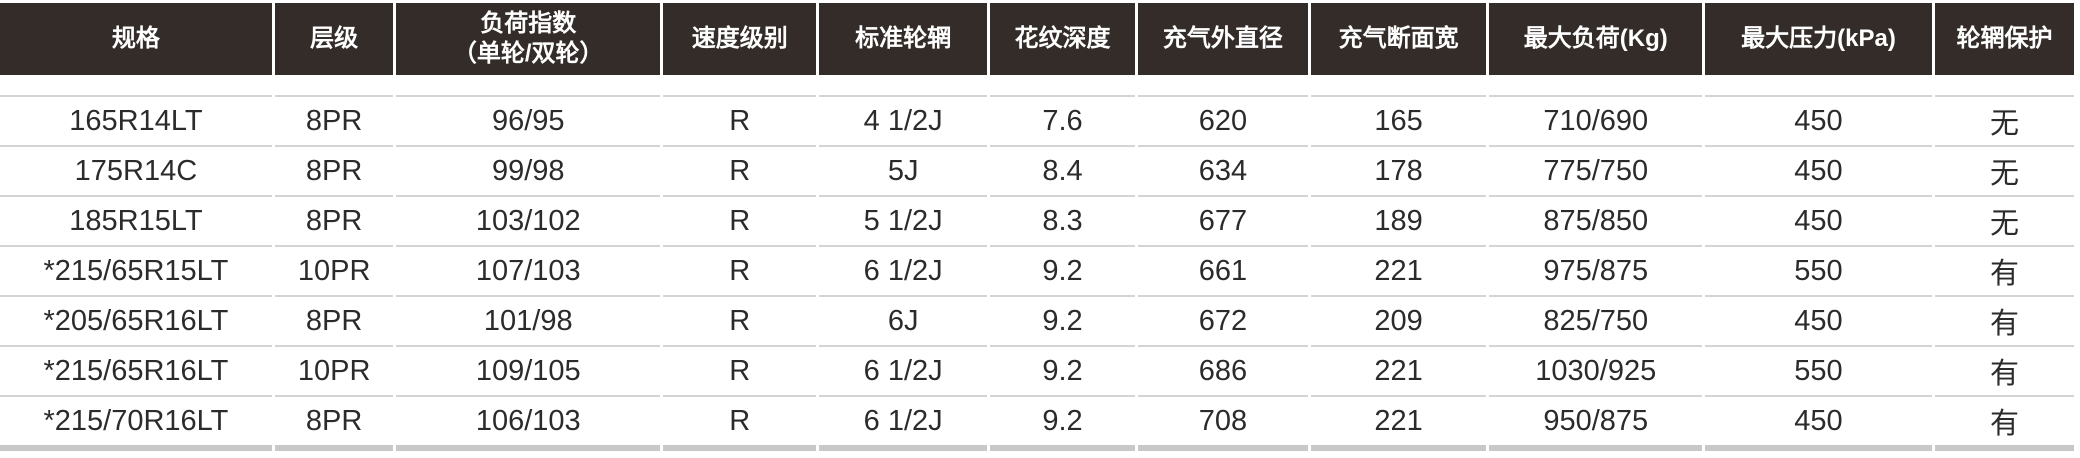 This screenshot has width=2080, height=458. What do you see at coordinates (528, 39) in the screenshot?
I see `header-load-index: 负荷指数 （单轮/双轮）` at bounding box center [528, 39].